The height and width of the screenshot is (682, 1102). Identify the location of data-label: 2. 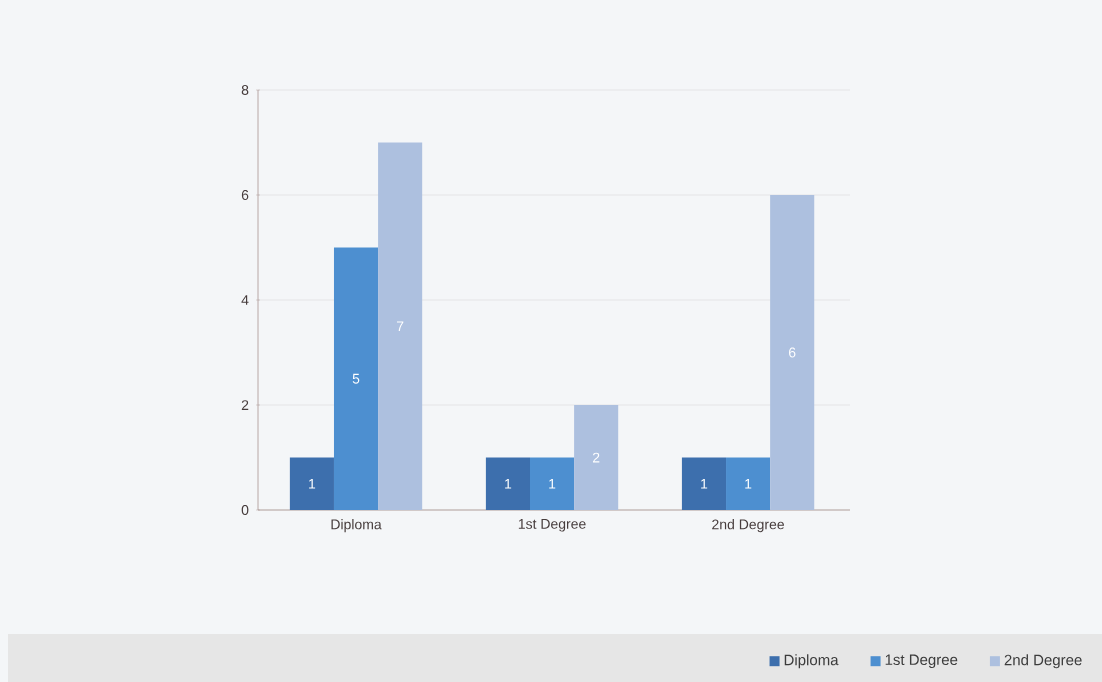
(596, 457).